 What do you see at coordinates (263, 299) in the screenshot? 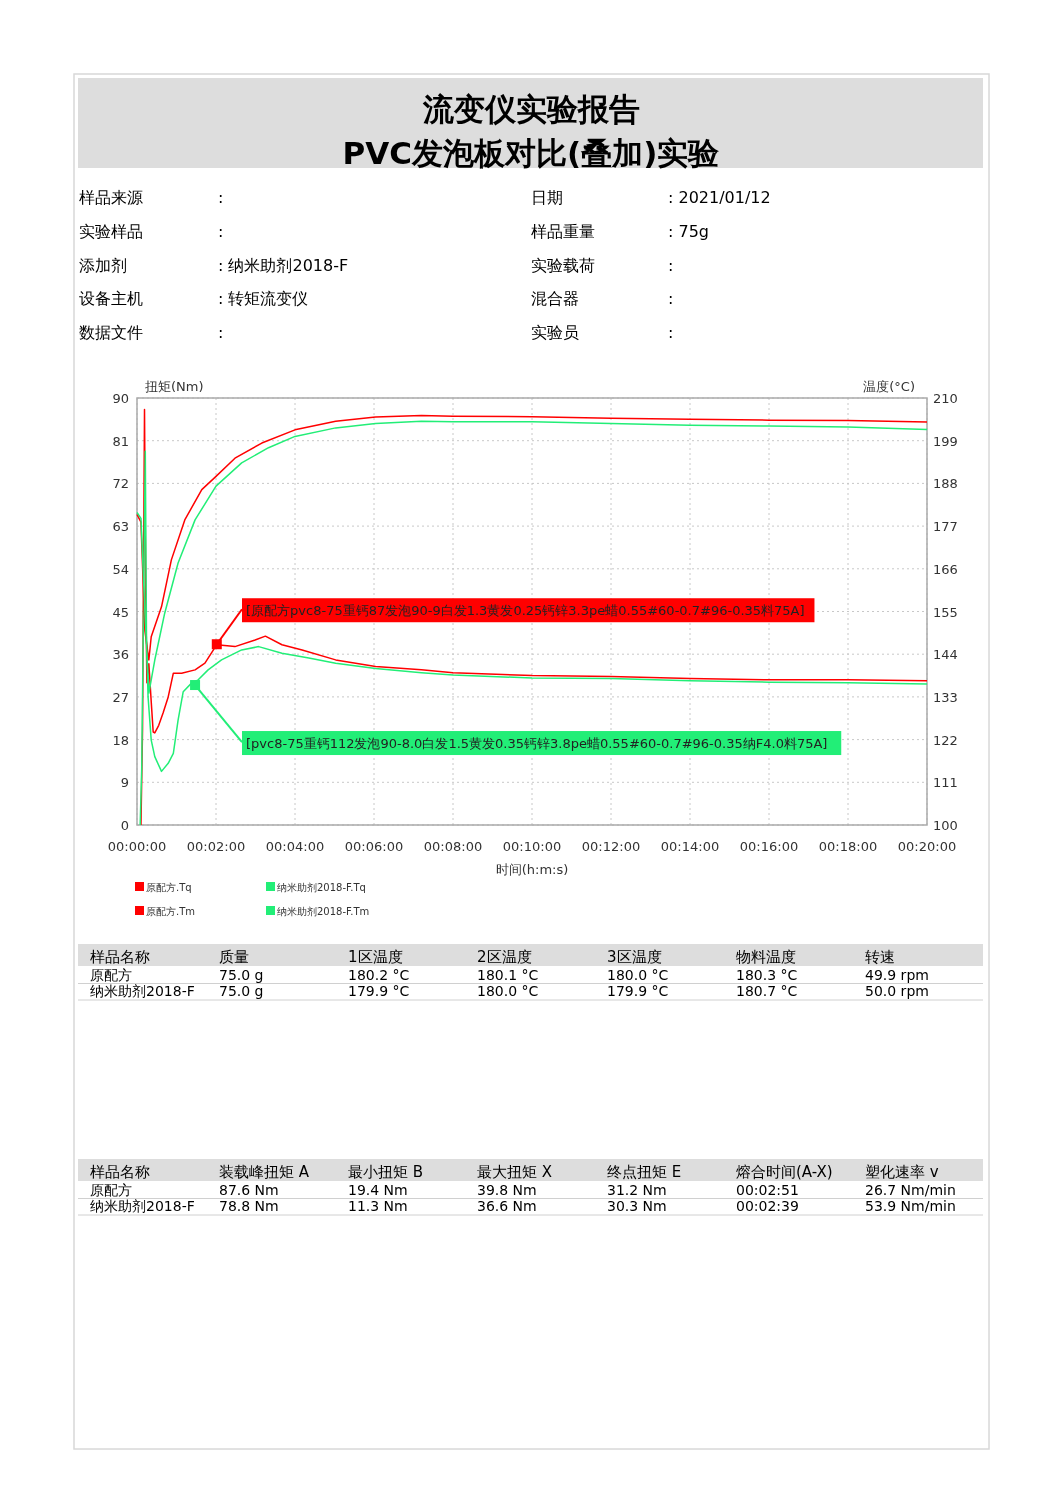
I see `text: : 转矩流变仪` at bounding box center [263, 299].